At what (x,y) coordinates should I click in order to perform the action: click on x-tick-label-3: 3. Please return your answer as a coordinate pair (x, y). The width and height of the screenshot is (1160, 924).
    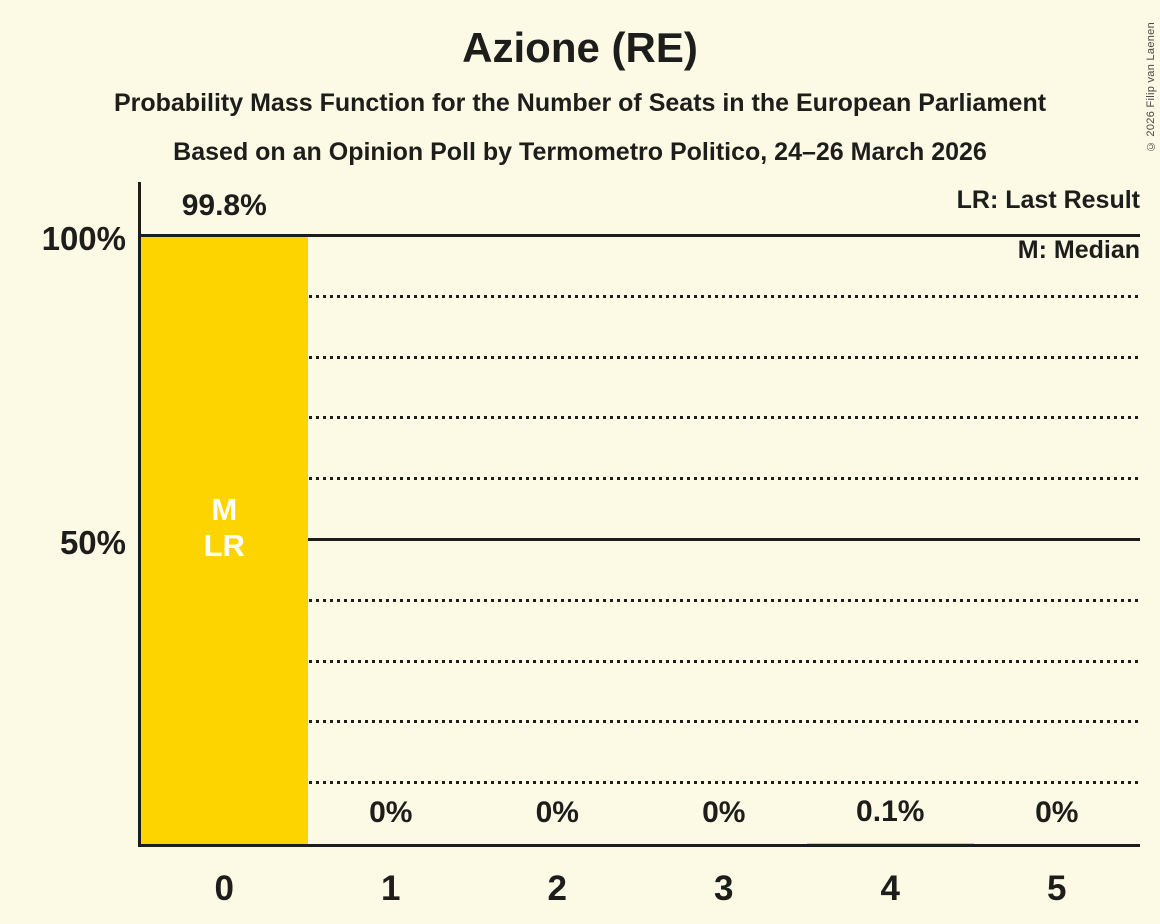
    Looking at the image, I should click on (724, 888).